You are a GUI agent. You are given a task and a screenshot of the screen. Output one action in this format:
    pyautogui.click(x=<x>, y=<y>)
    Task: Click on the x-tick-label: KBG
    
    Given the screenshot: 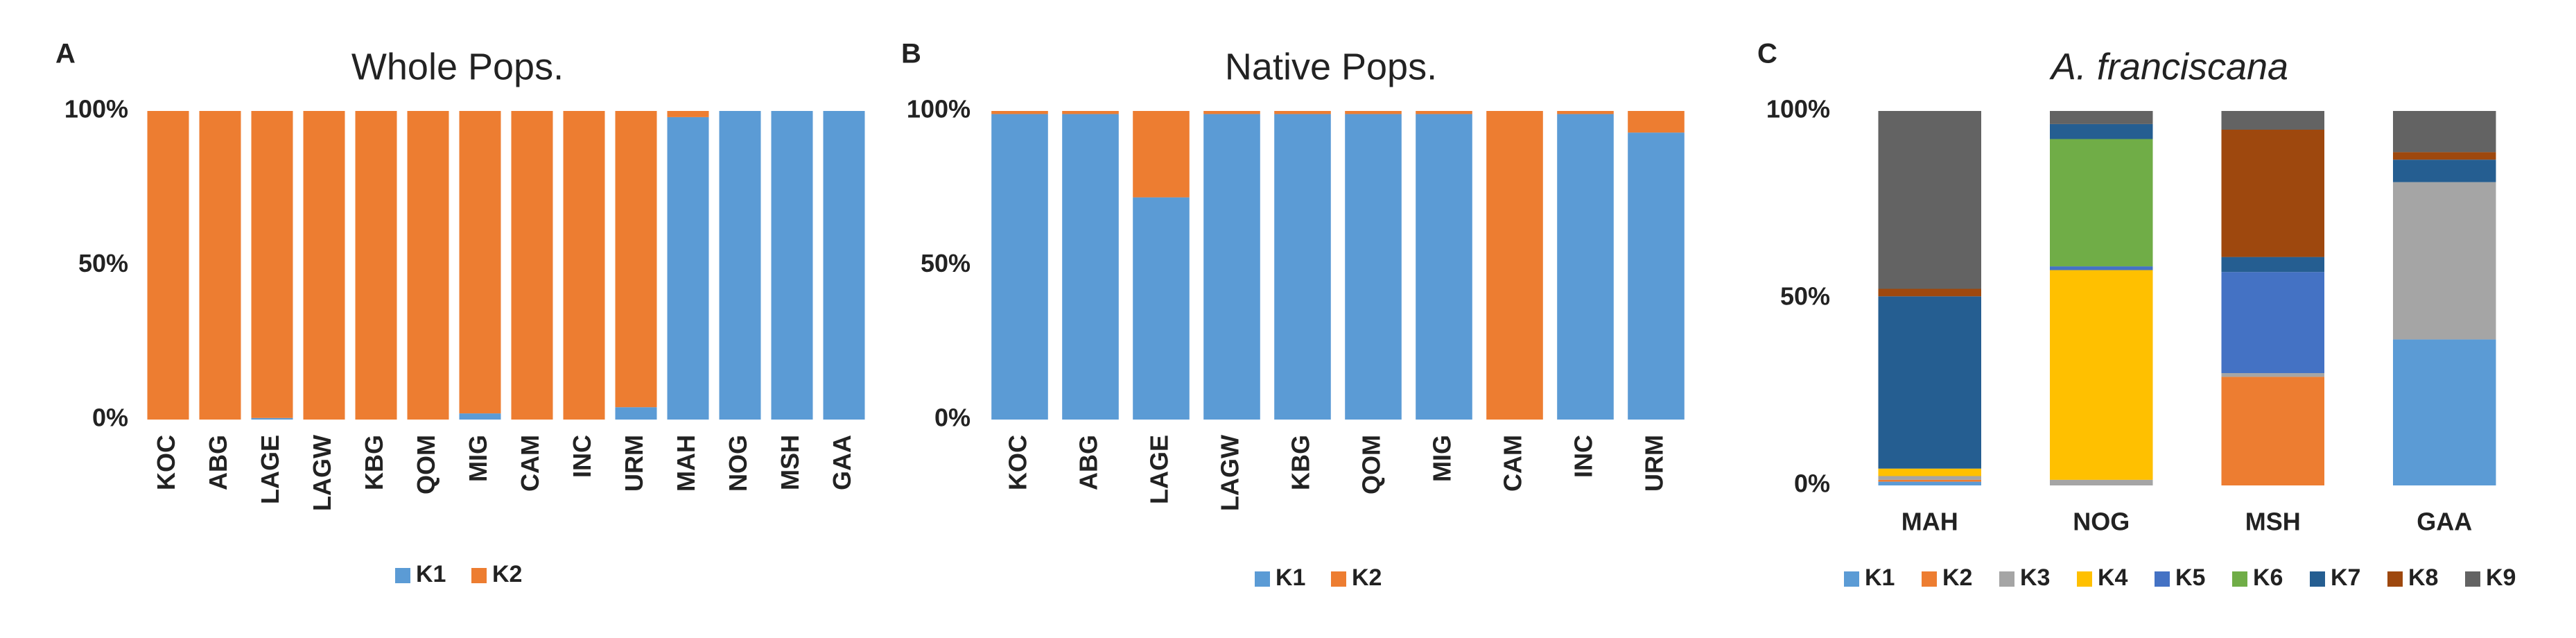 What is the action you would take?
    pyautogui.click(x=374, y=462)
    